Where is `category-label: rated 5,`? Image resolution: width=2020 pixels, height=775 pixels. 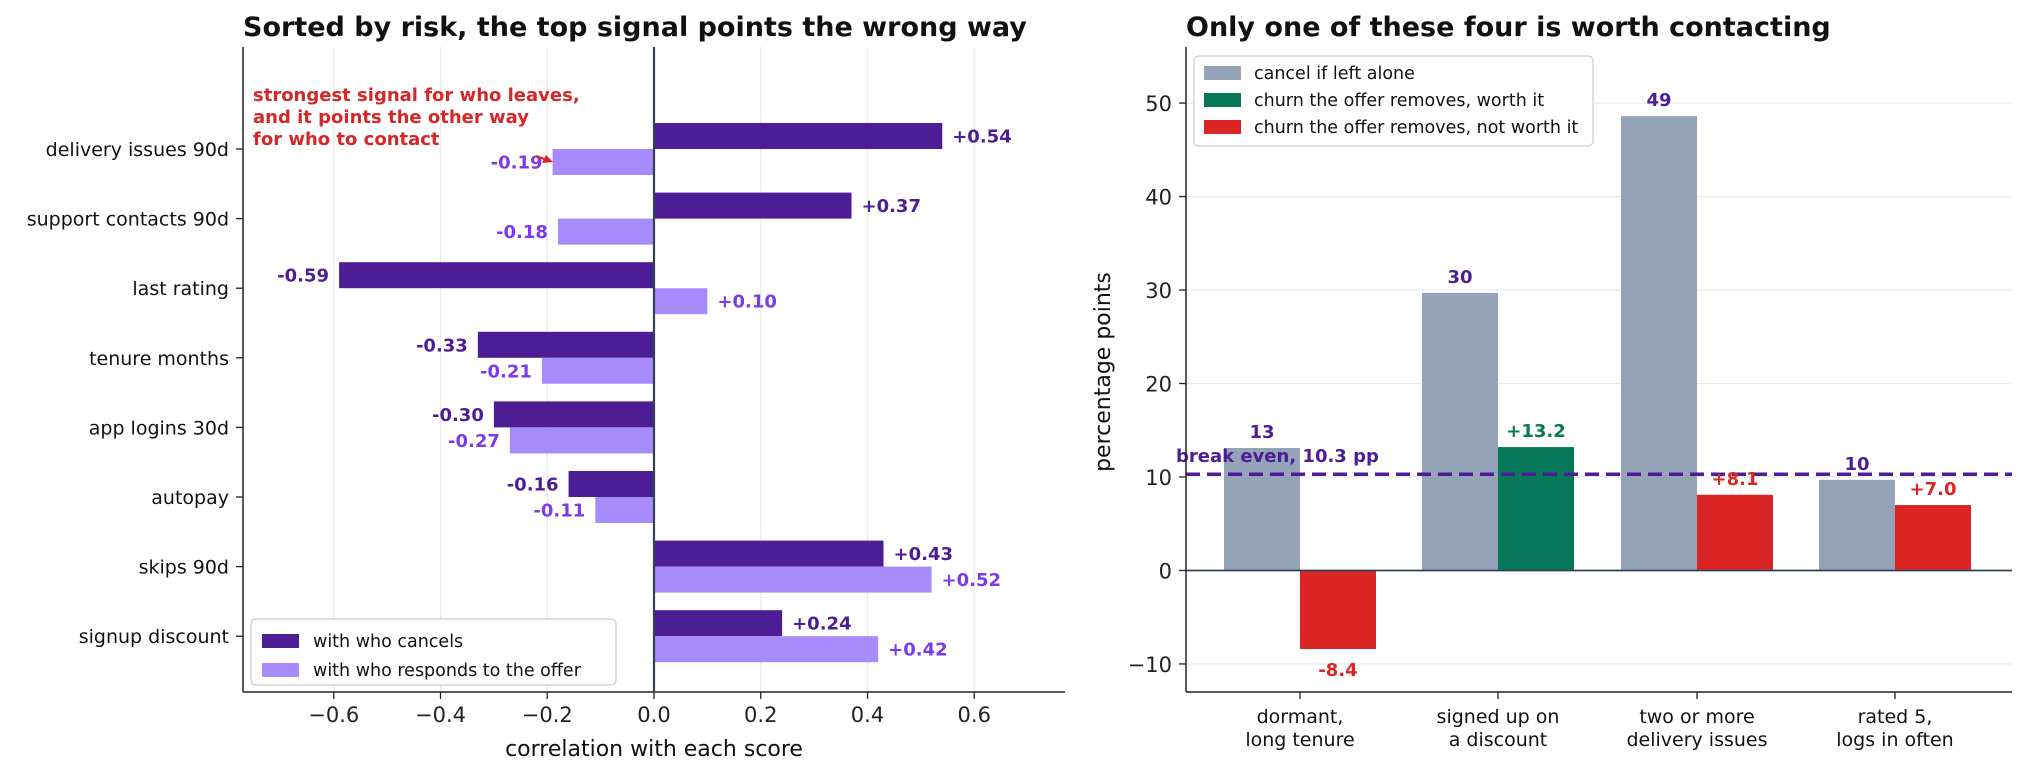 category-label: rated 5, is located at coordinates (1895, 717).